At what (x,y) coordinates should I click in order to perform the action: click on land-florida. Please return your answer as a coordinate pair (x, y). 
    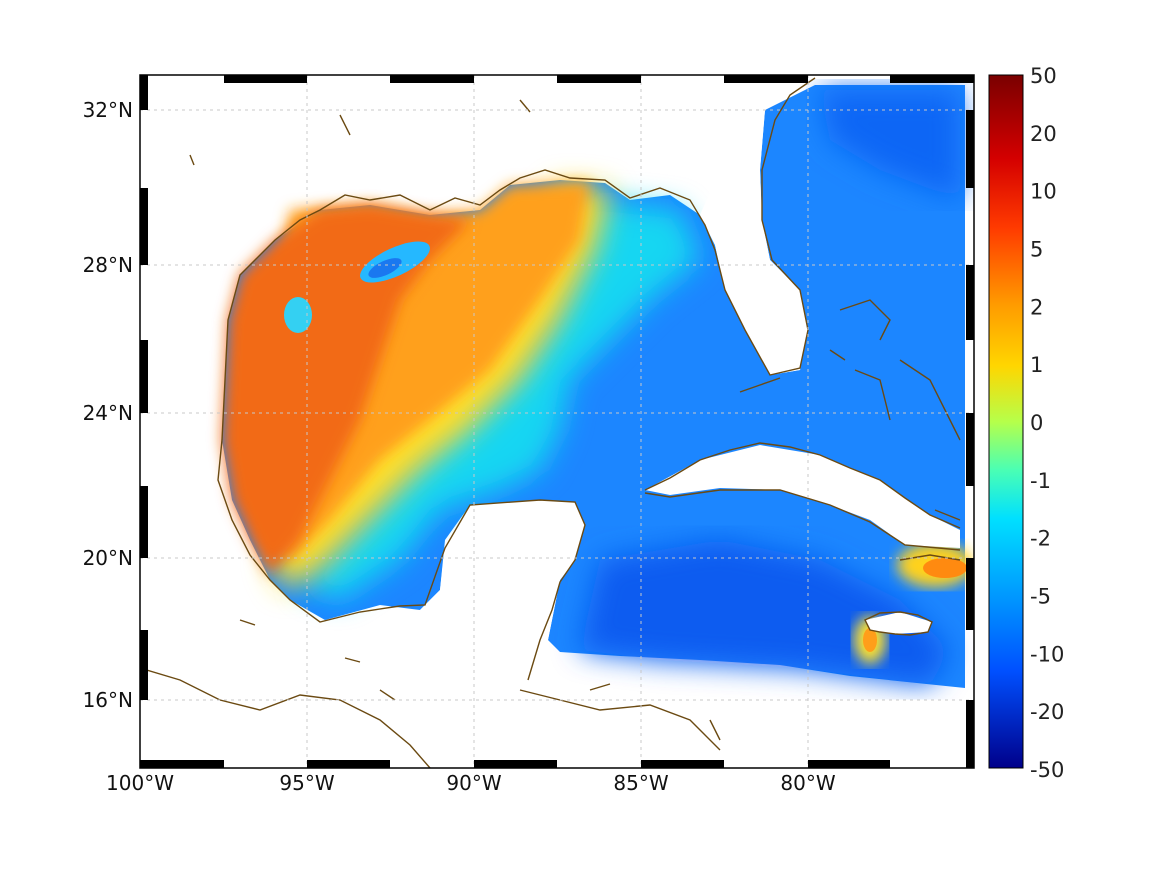
    Looking at the image, I should click on (754, 227).